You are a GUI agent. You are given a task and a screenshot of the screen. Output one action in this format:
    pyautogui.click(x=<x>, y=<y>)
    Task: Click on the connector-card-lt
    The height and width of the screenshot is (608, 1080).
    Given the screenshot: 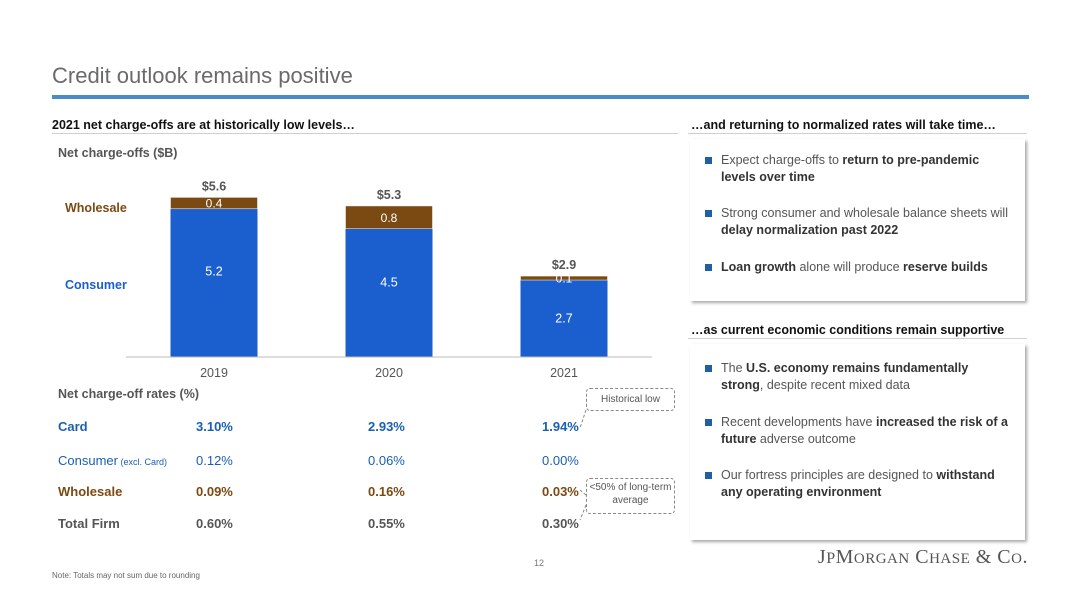 What is the action you would take?
    pyautogui.click(x=583, y=492)
    